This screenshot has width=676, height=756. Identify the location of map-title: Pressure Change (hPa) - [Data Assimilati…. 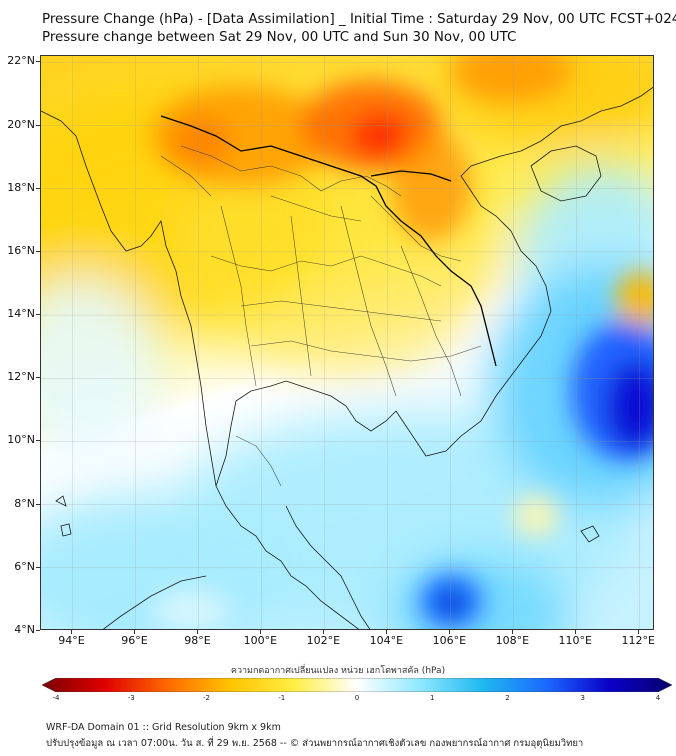
(359, 19).